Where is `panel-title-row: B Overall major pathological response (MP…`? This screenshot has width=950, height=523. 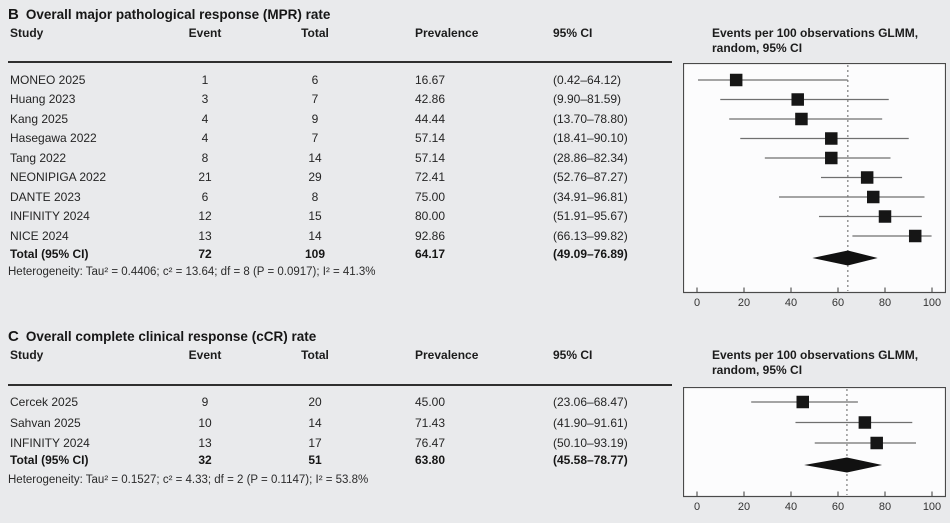 panel-title-row: B Overall major pathological response (MP… is located at coordinates (169, 14).